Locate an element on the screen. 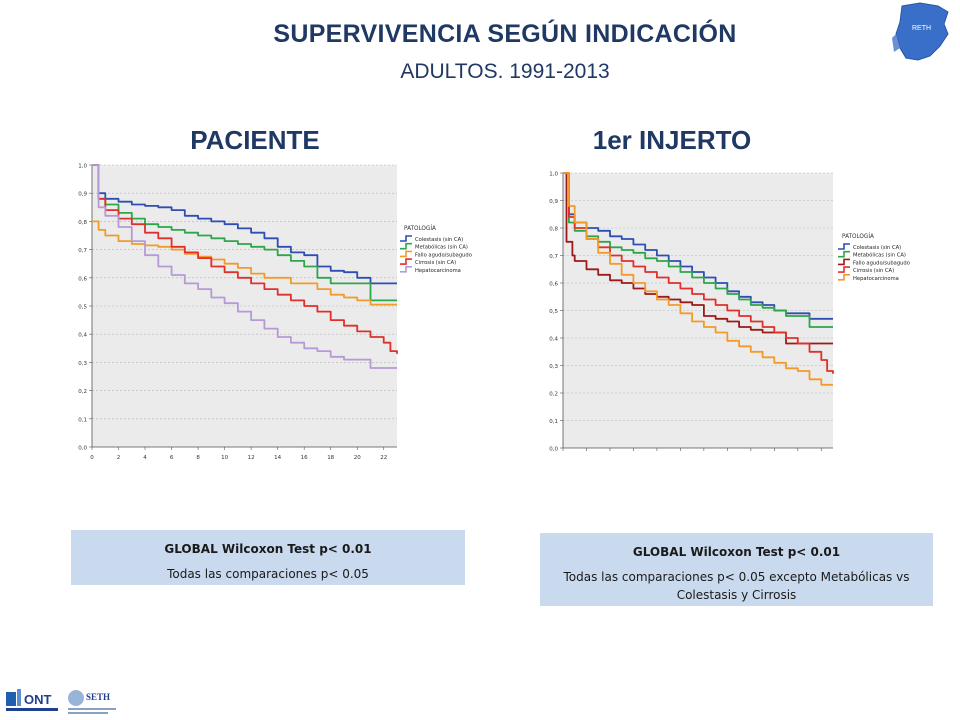  ont-logo-text: ONT is located at coordinates (38, 699).